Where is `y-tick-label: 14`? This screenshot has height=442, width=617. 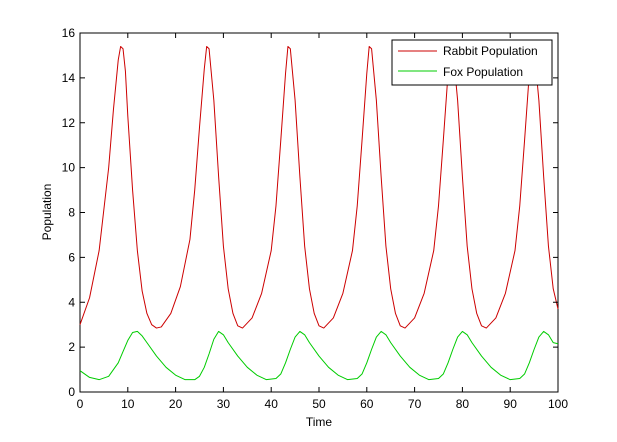 y-tick-label: 14 is located at coordinates (69, 78).